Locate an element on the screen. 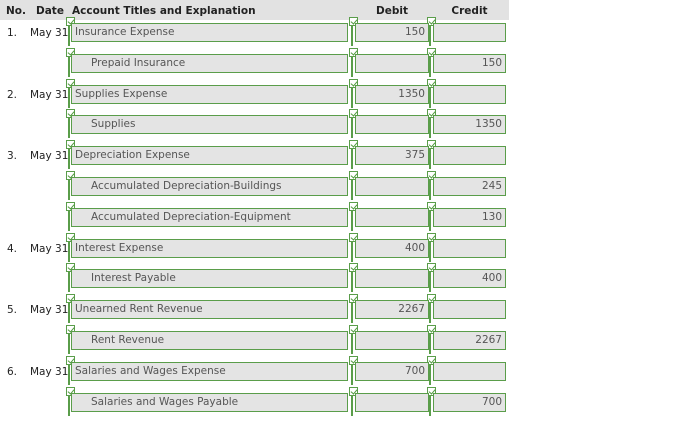 This screenshot has width=692, height=430. account-title-field: Supplies Expense is located at coordinates (209, 94).